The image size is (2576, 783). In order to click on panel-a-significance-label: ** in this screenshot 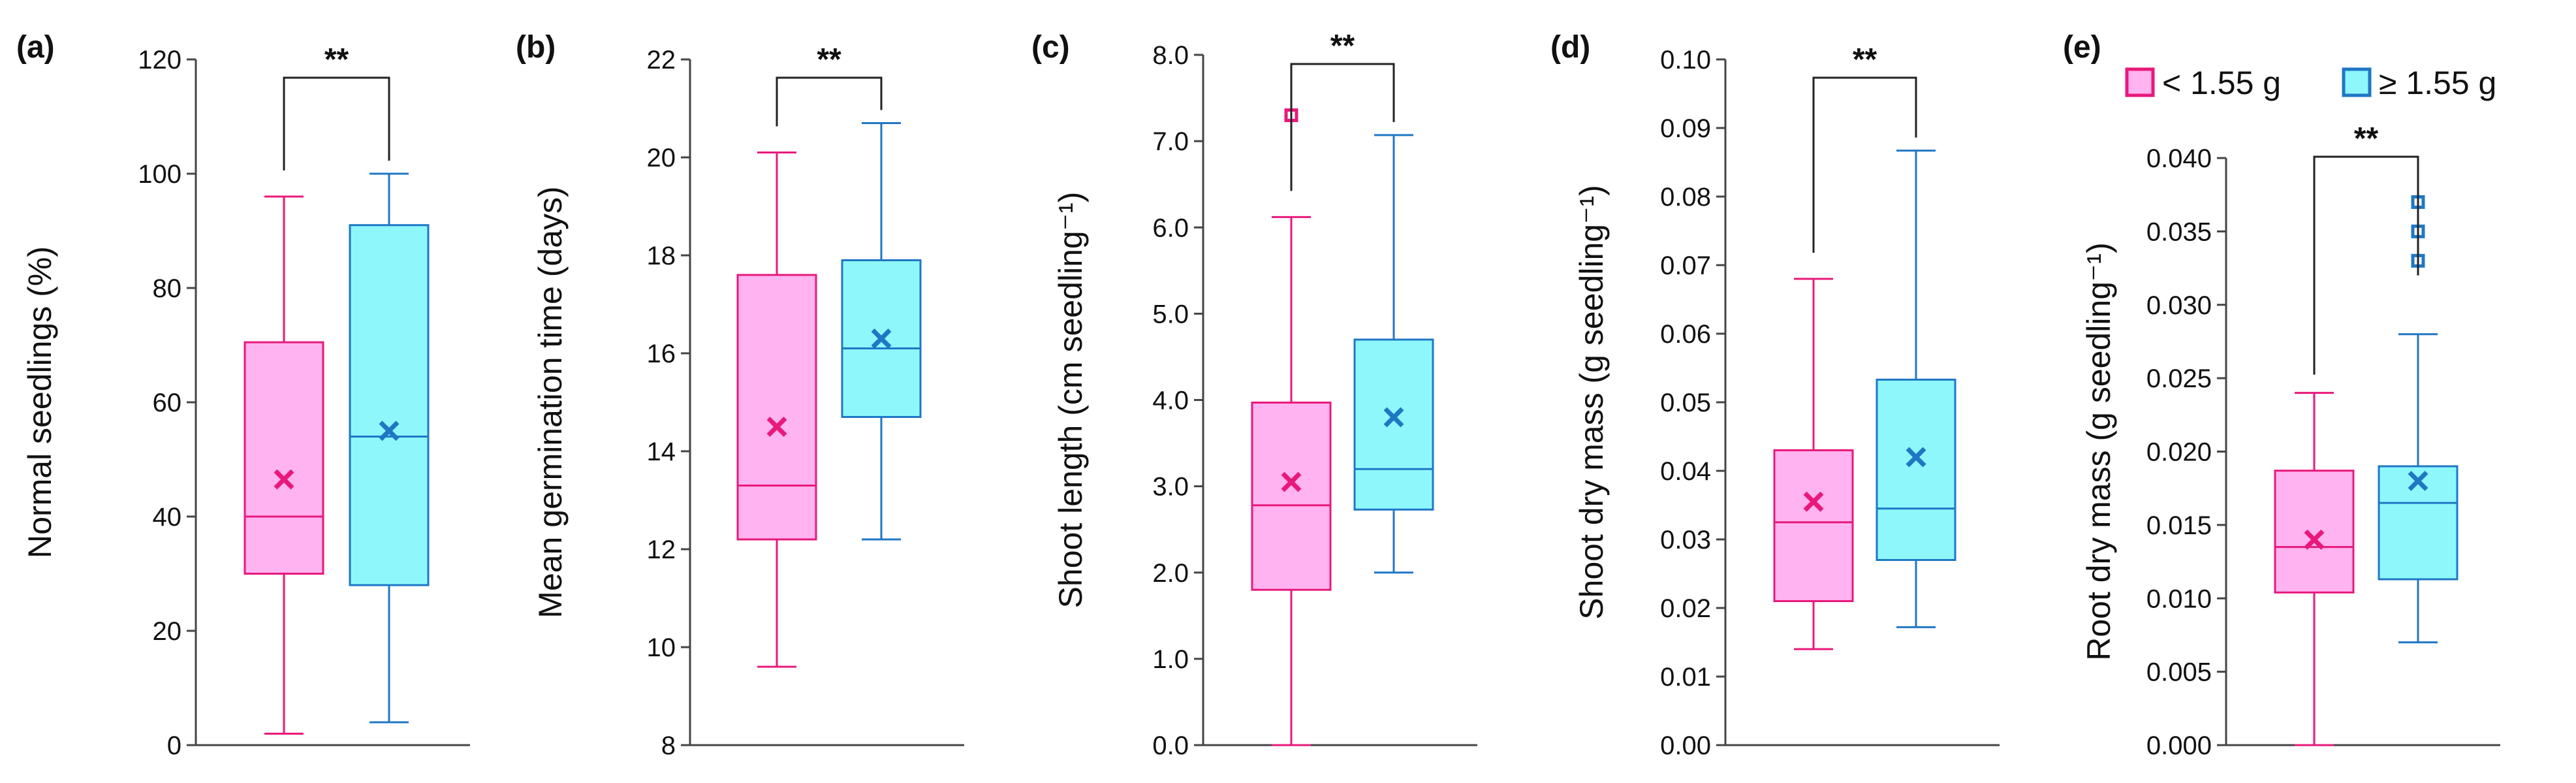, I will do `click(336, 59)`.